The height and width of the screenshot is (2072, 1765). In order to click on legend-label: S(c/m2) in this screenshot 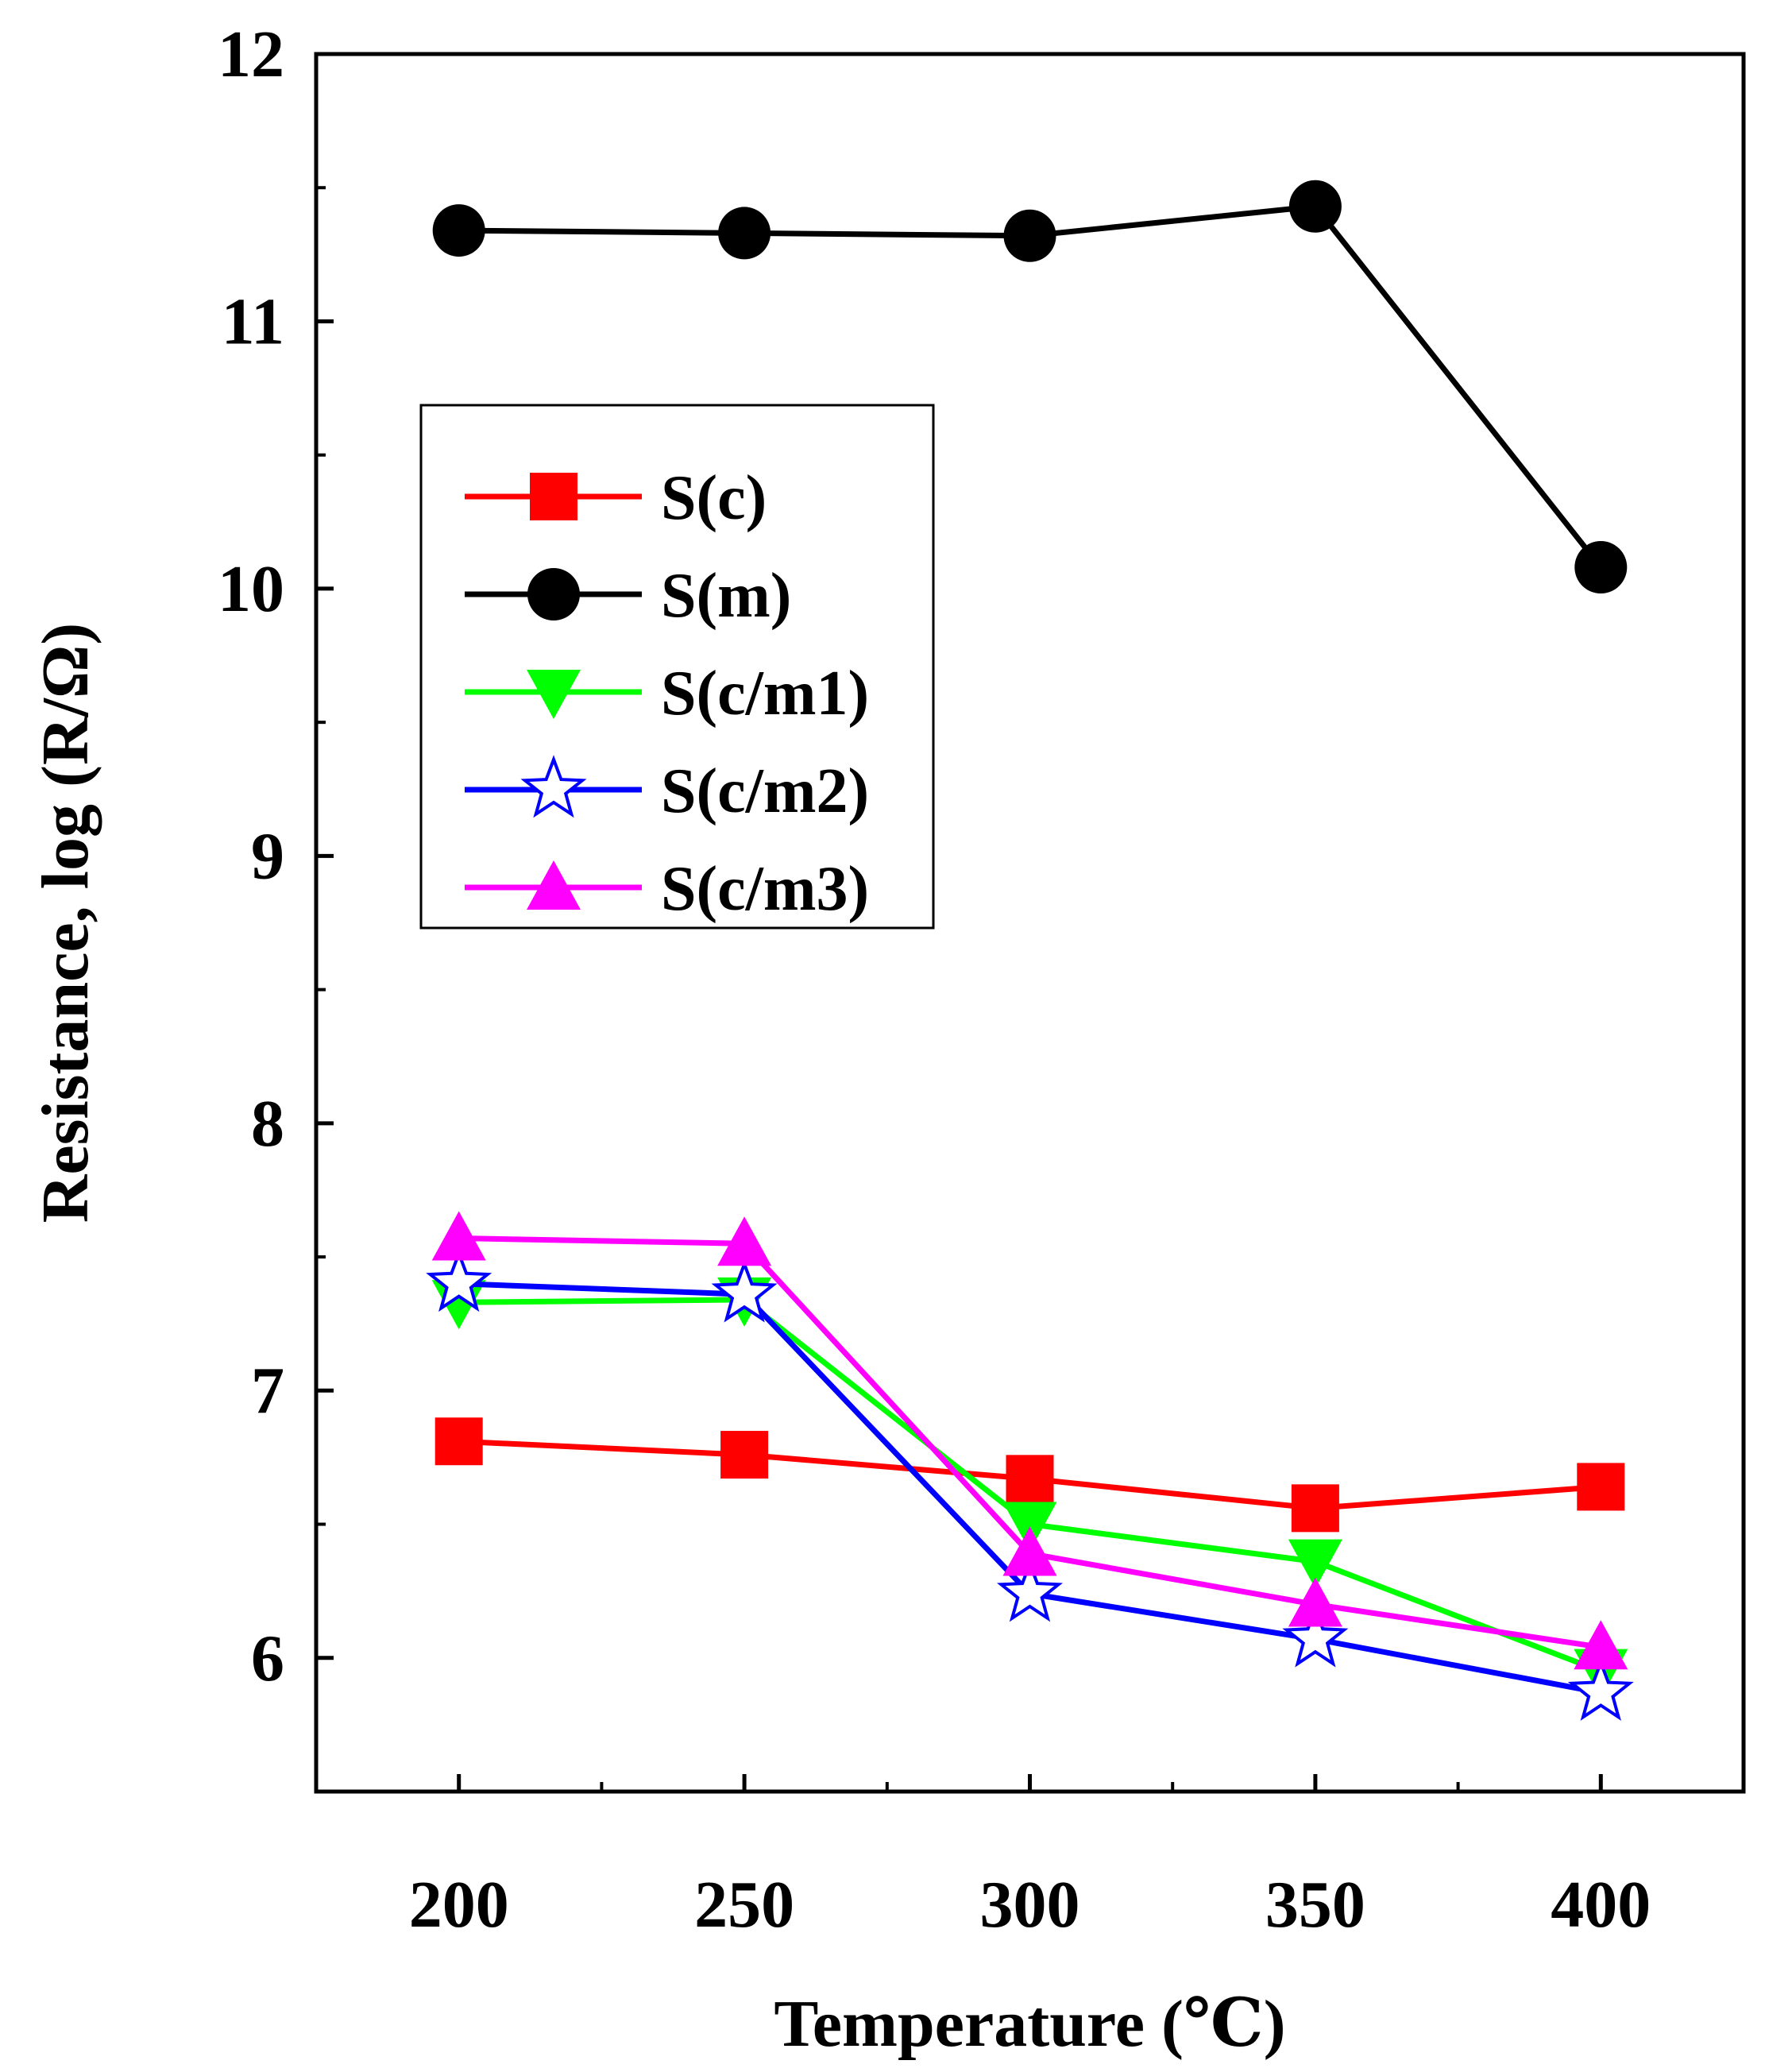, I will do `click(765, 791)`.